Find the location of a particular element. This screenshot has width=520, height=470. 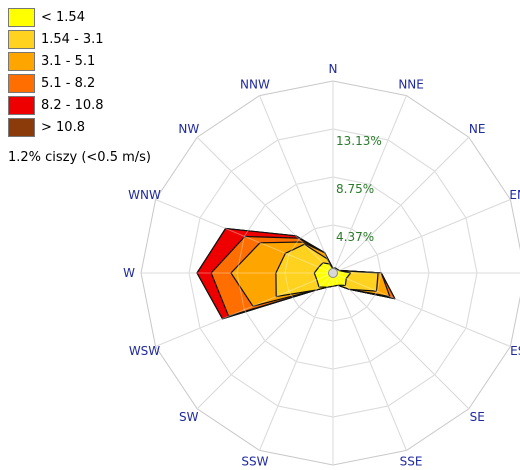

legend-label: > 10.8 is located at coordinates (63, 127).